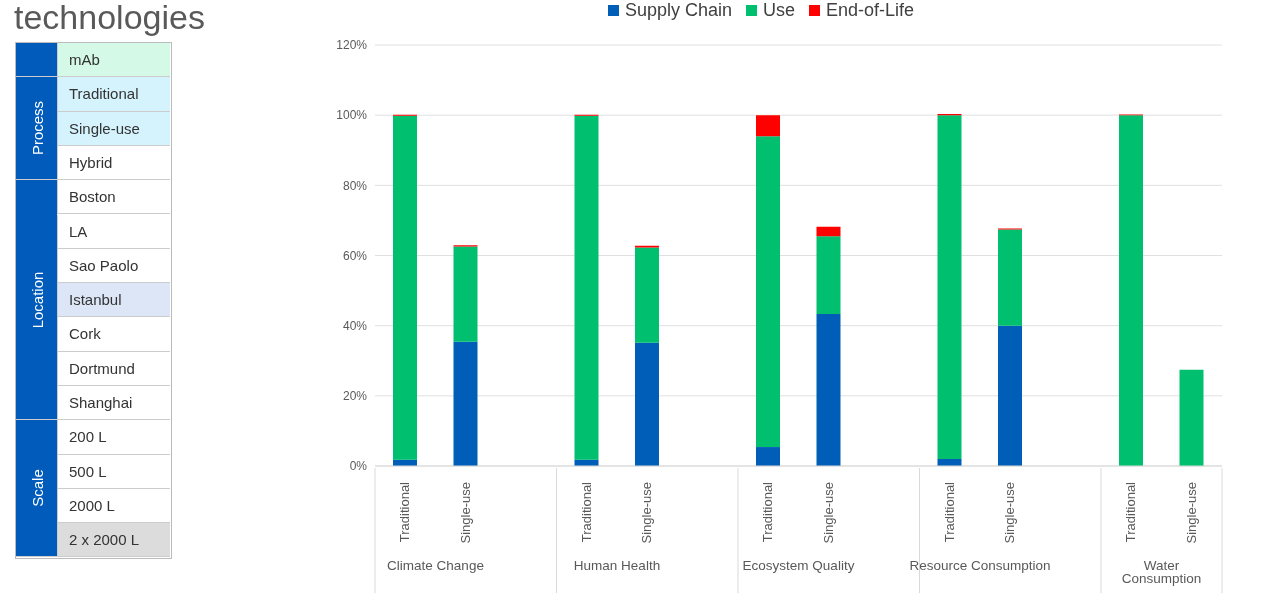  I want to click on category-label: Single-use, so click(104, 128).